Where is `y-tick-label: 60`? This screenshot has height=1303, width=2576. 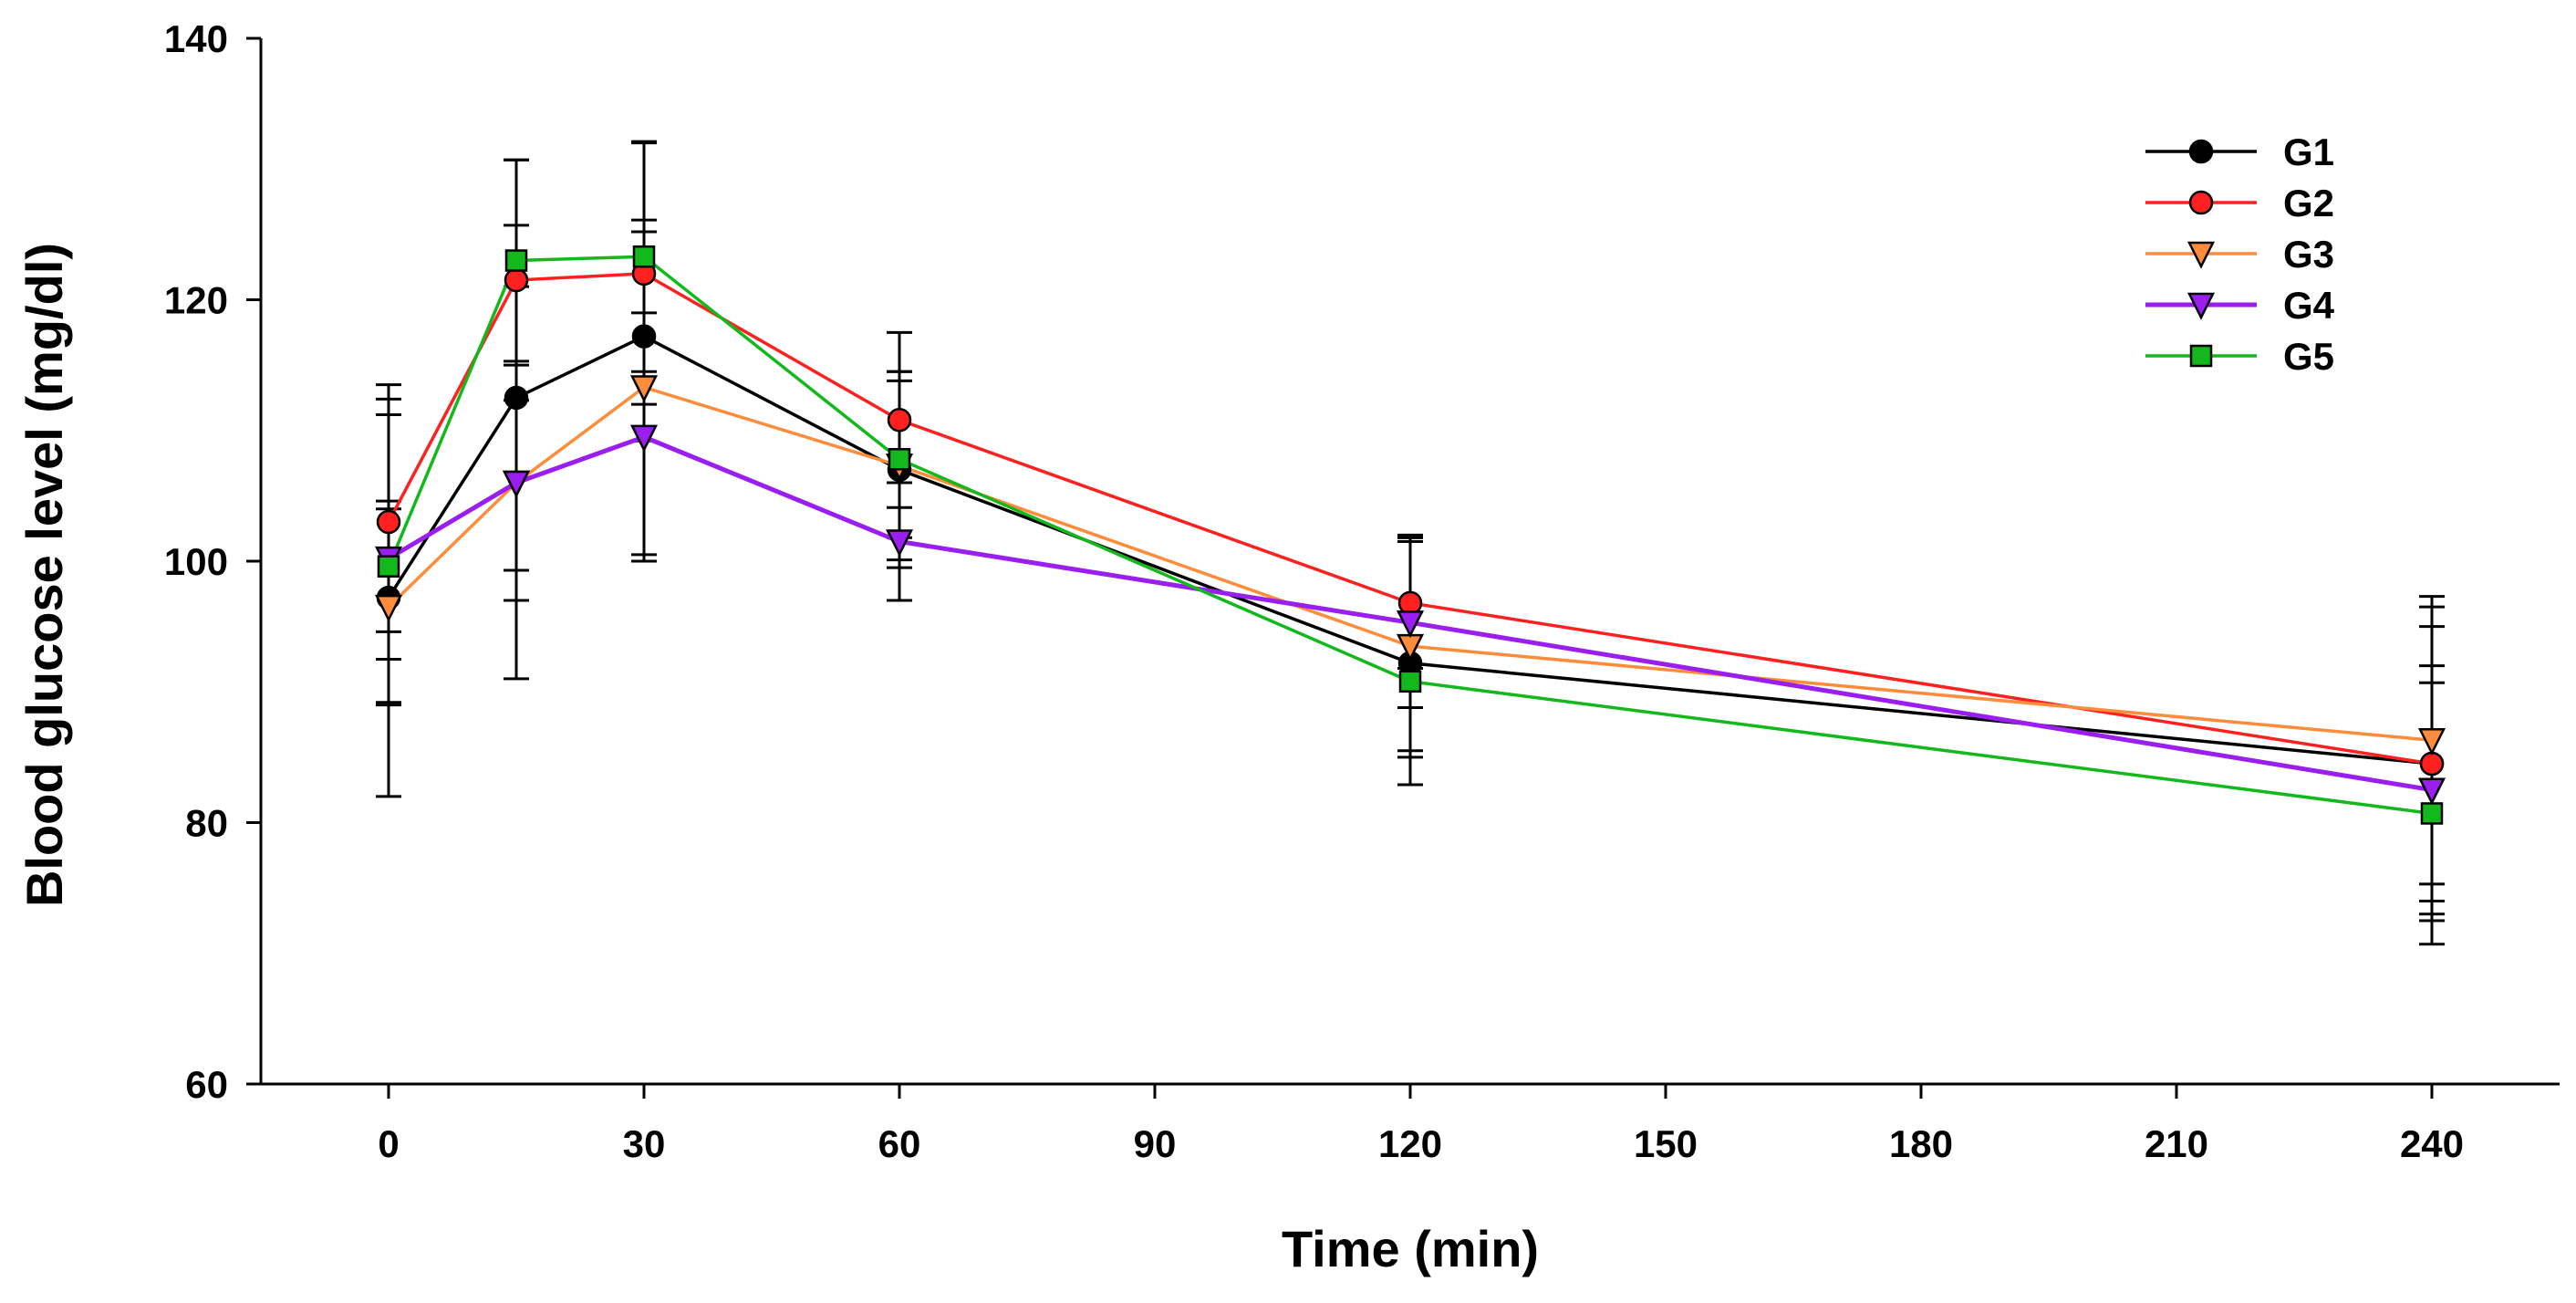
y-tick-label: 60 is located at coordinates (206, 1084).